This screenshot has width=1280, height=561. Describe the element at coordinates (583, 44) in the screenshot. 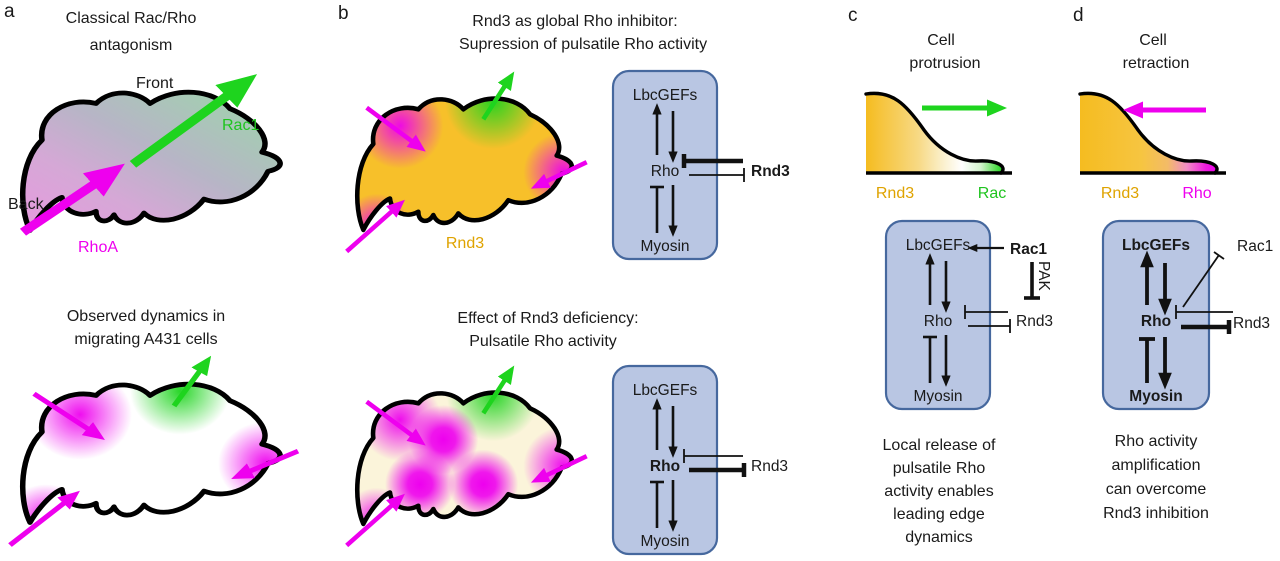

I see `panel-b-title-line2: Supression of pulsatile Rho activity` at that location.